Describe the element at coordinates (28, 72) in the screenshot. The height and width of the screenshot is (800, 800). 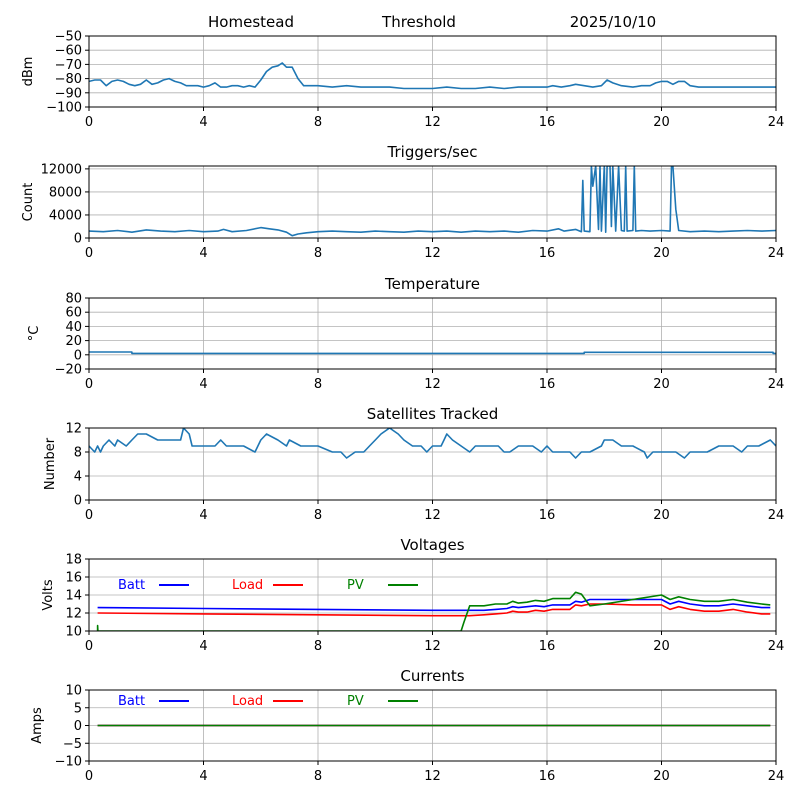
I see `y-axis-label: dBm` at that location.